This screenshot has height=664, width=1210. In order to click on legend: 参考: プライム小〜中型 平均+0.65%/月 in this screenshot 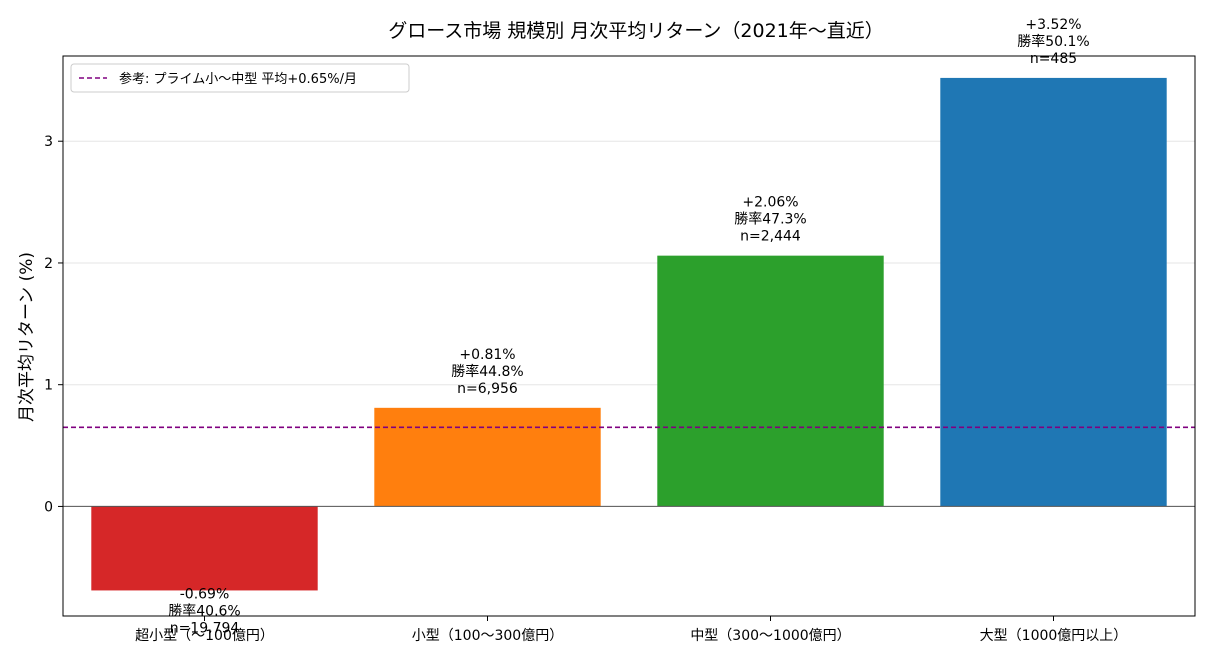, I will do `click(240, 78)`.